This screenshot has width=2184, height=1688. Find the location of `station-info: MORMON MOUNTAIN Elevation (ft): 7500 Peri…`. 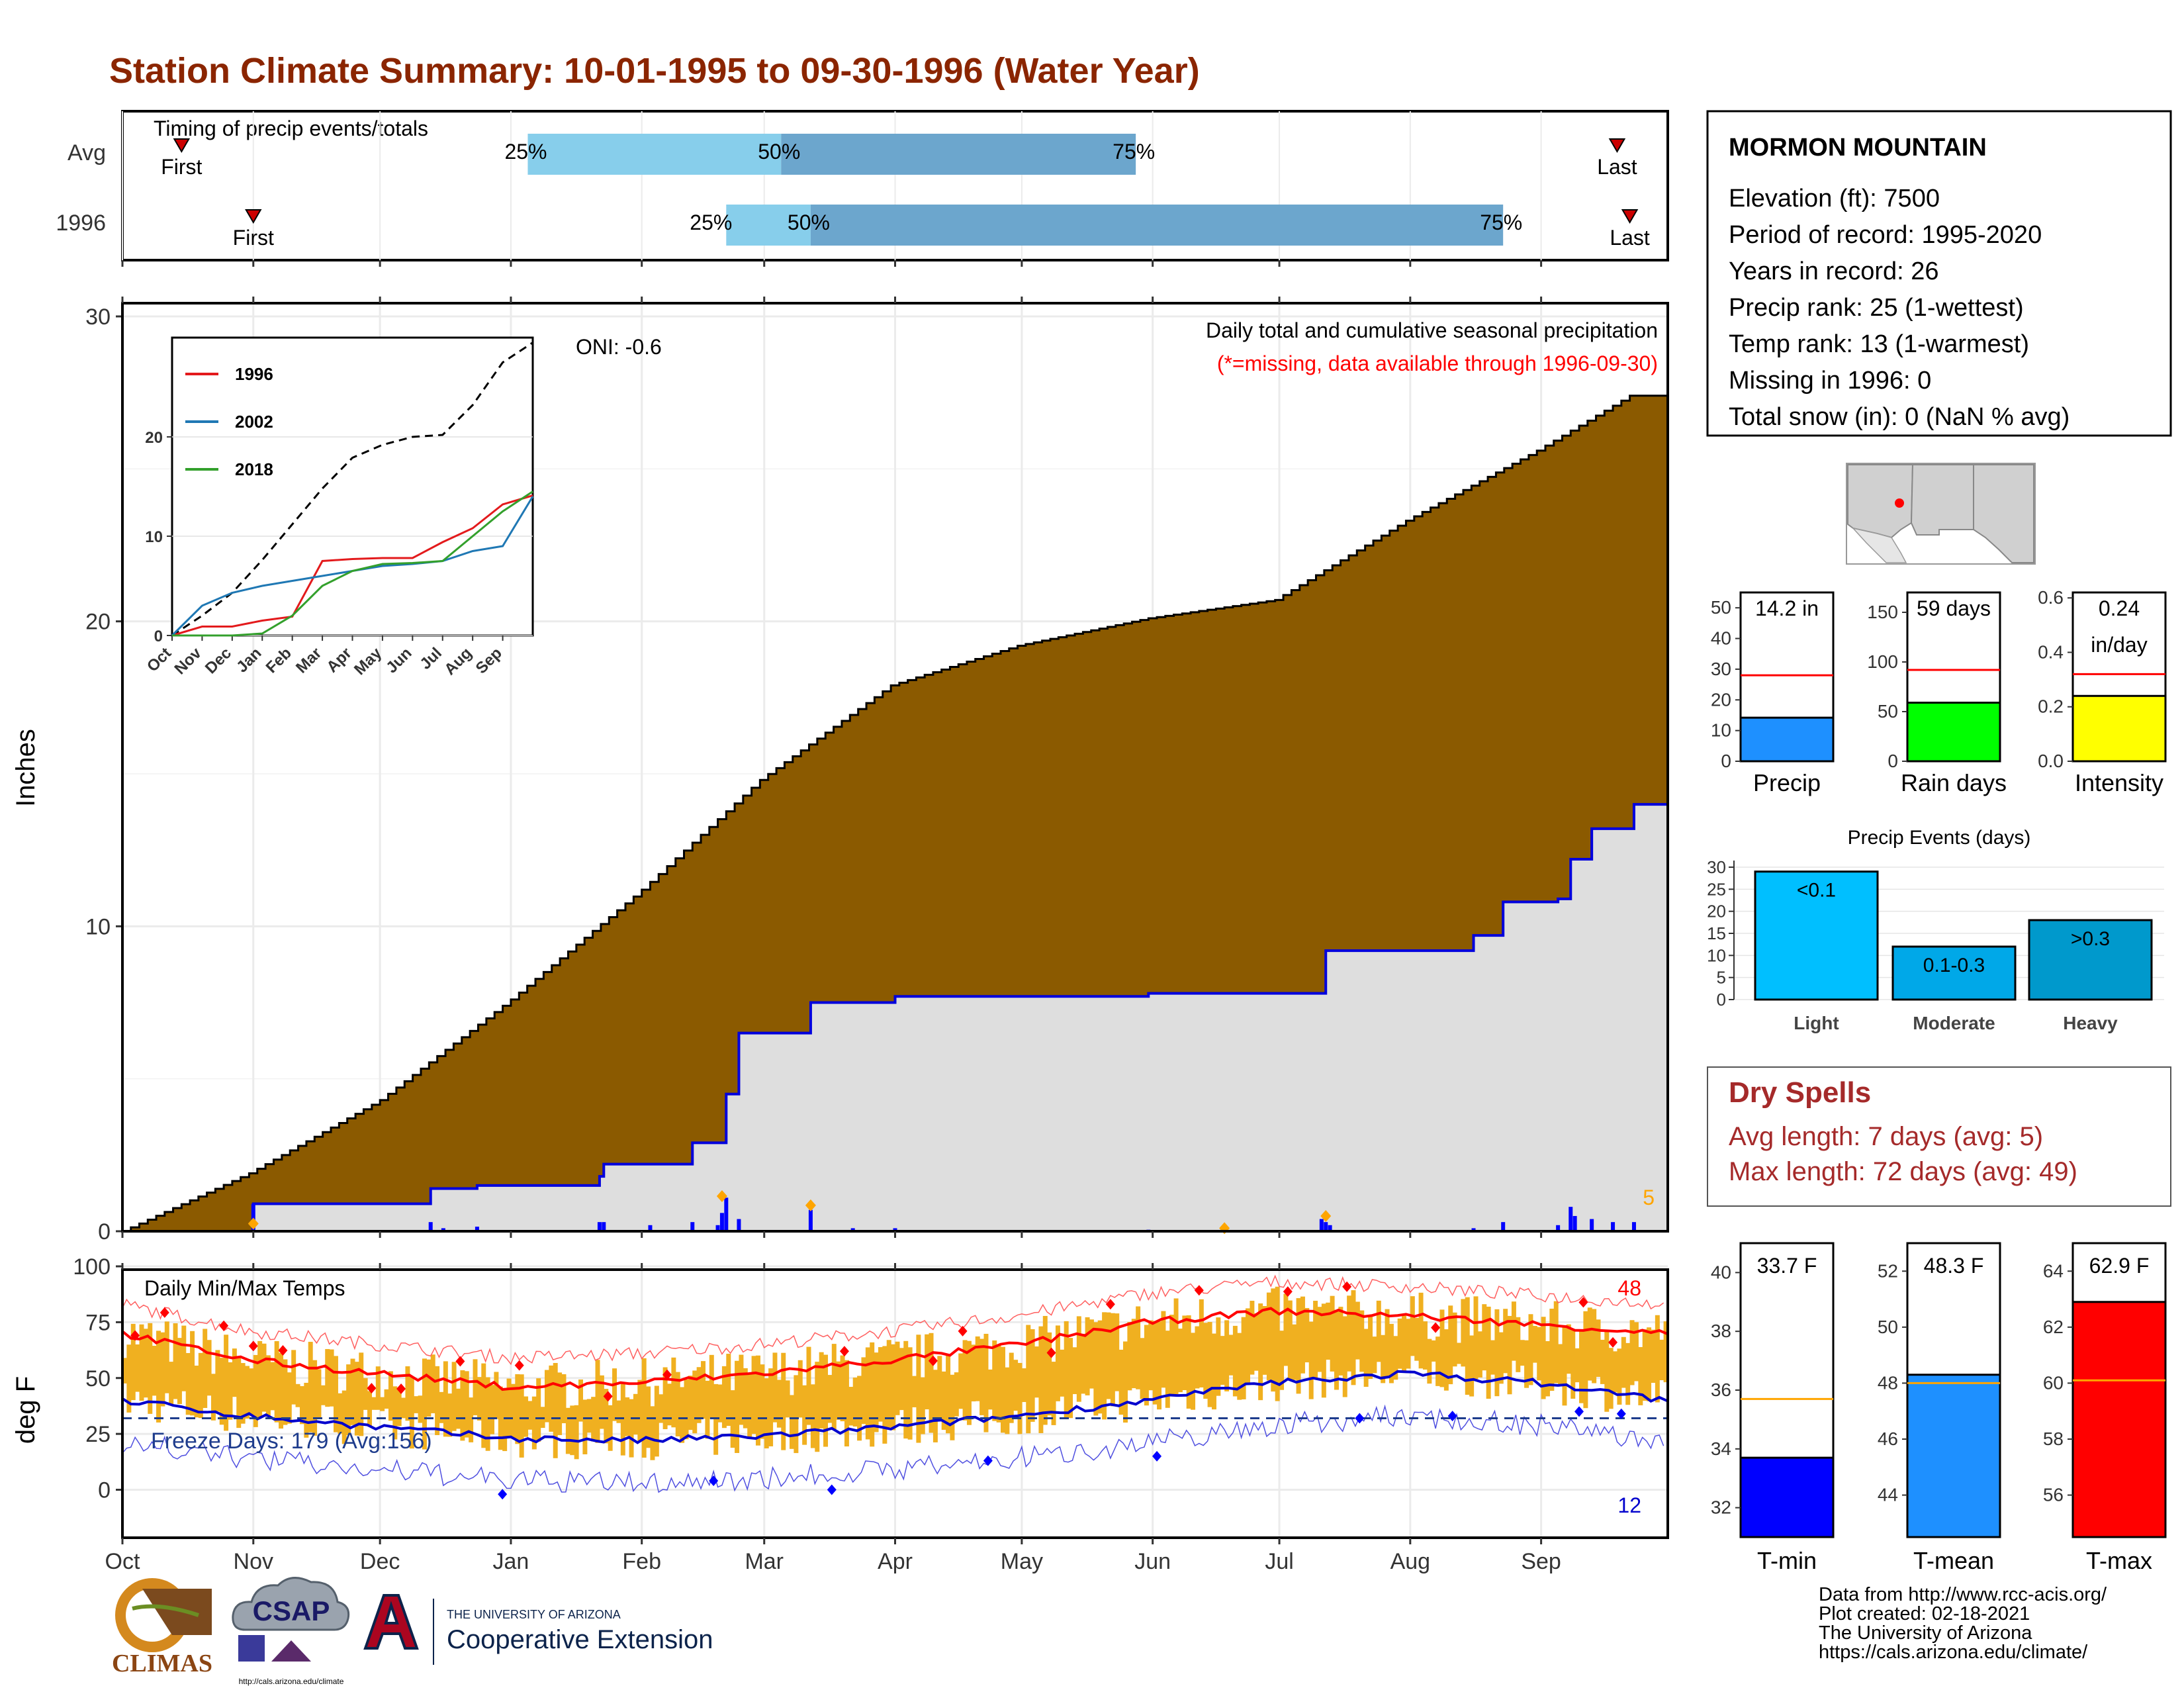

station-info: MORMON MOUNTAIN Elevation (ft): 7500 Peri… is located at coordinates (1939, 273).